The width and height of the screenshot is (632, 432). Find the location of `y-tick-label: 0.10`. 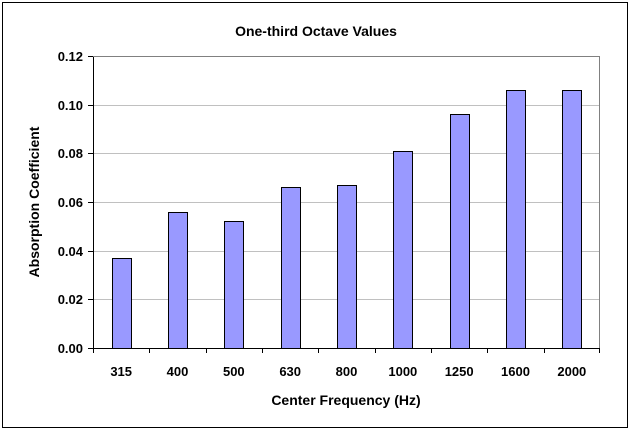

y-tick-label: 0.10 is located at coordinates (70, 105).